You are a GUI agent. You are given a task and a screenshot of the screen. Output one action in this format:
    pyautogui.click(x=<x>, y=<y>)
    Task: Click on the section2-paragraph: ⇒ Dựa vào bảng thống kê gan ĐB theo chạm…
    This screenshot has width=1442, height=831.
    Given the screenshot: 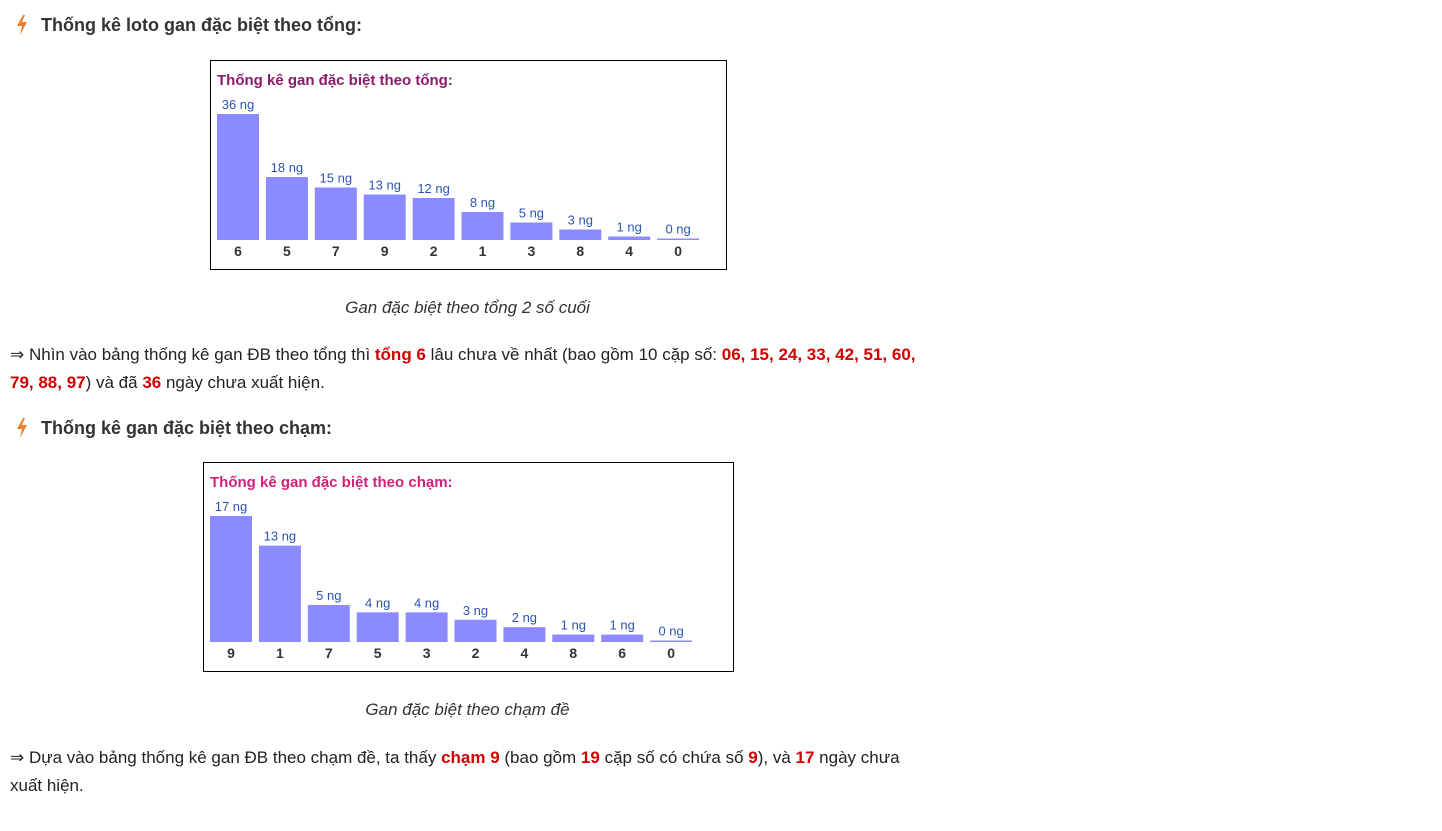 What is the action you would take?
    pyautogui.click(x=472, y=772)
    